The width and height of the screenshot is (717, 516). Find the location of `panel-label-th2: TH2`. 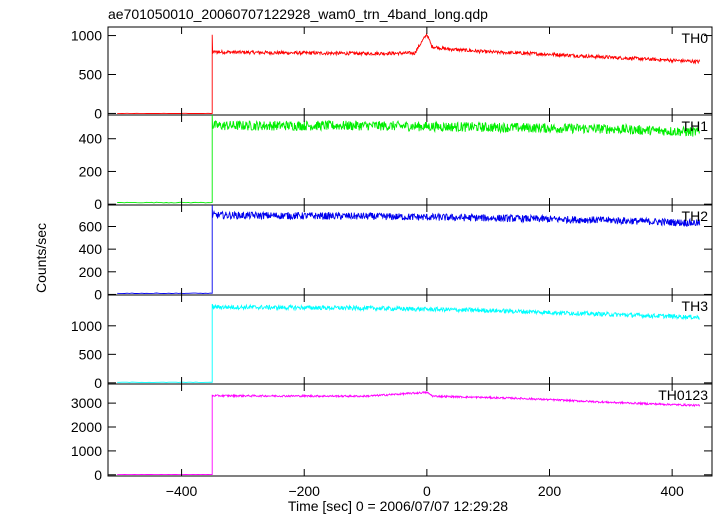

panel-label-th2: TH2 is located at coordinates (695, 216).